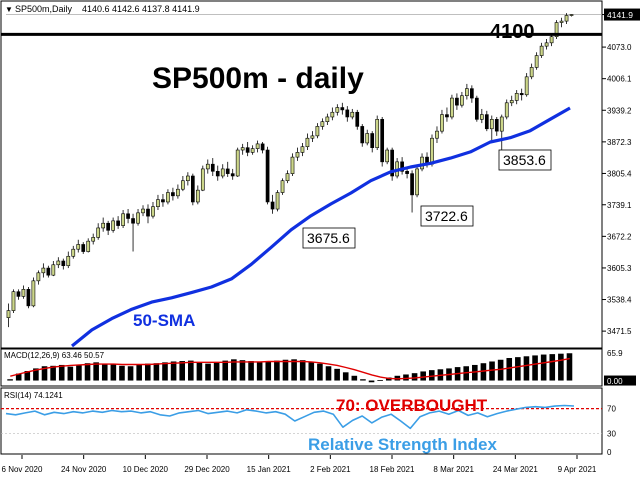 Image resolution: width=640 pixels, height=485 pixels. I want to click on price-axis-label: 3605.3, so click(619, 268).